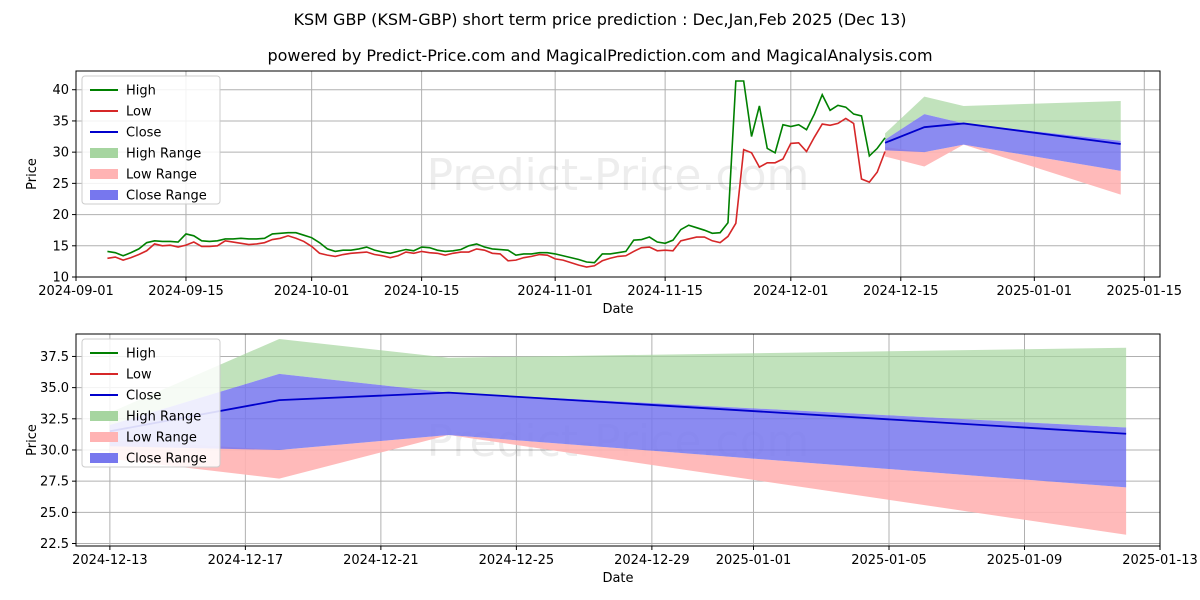 The height and width of the screenshot is (600, 1200). I want to click on y-tick-label: 35.0, so click(54, 388).